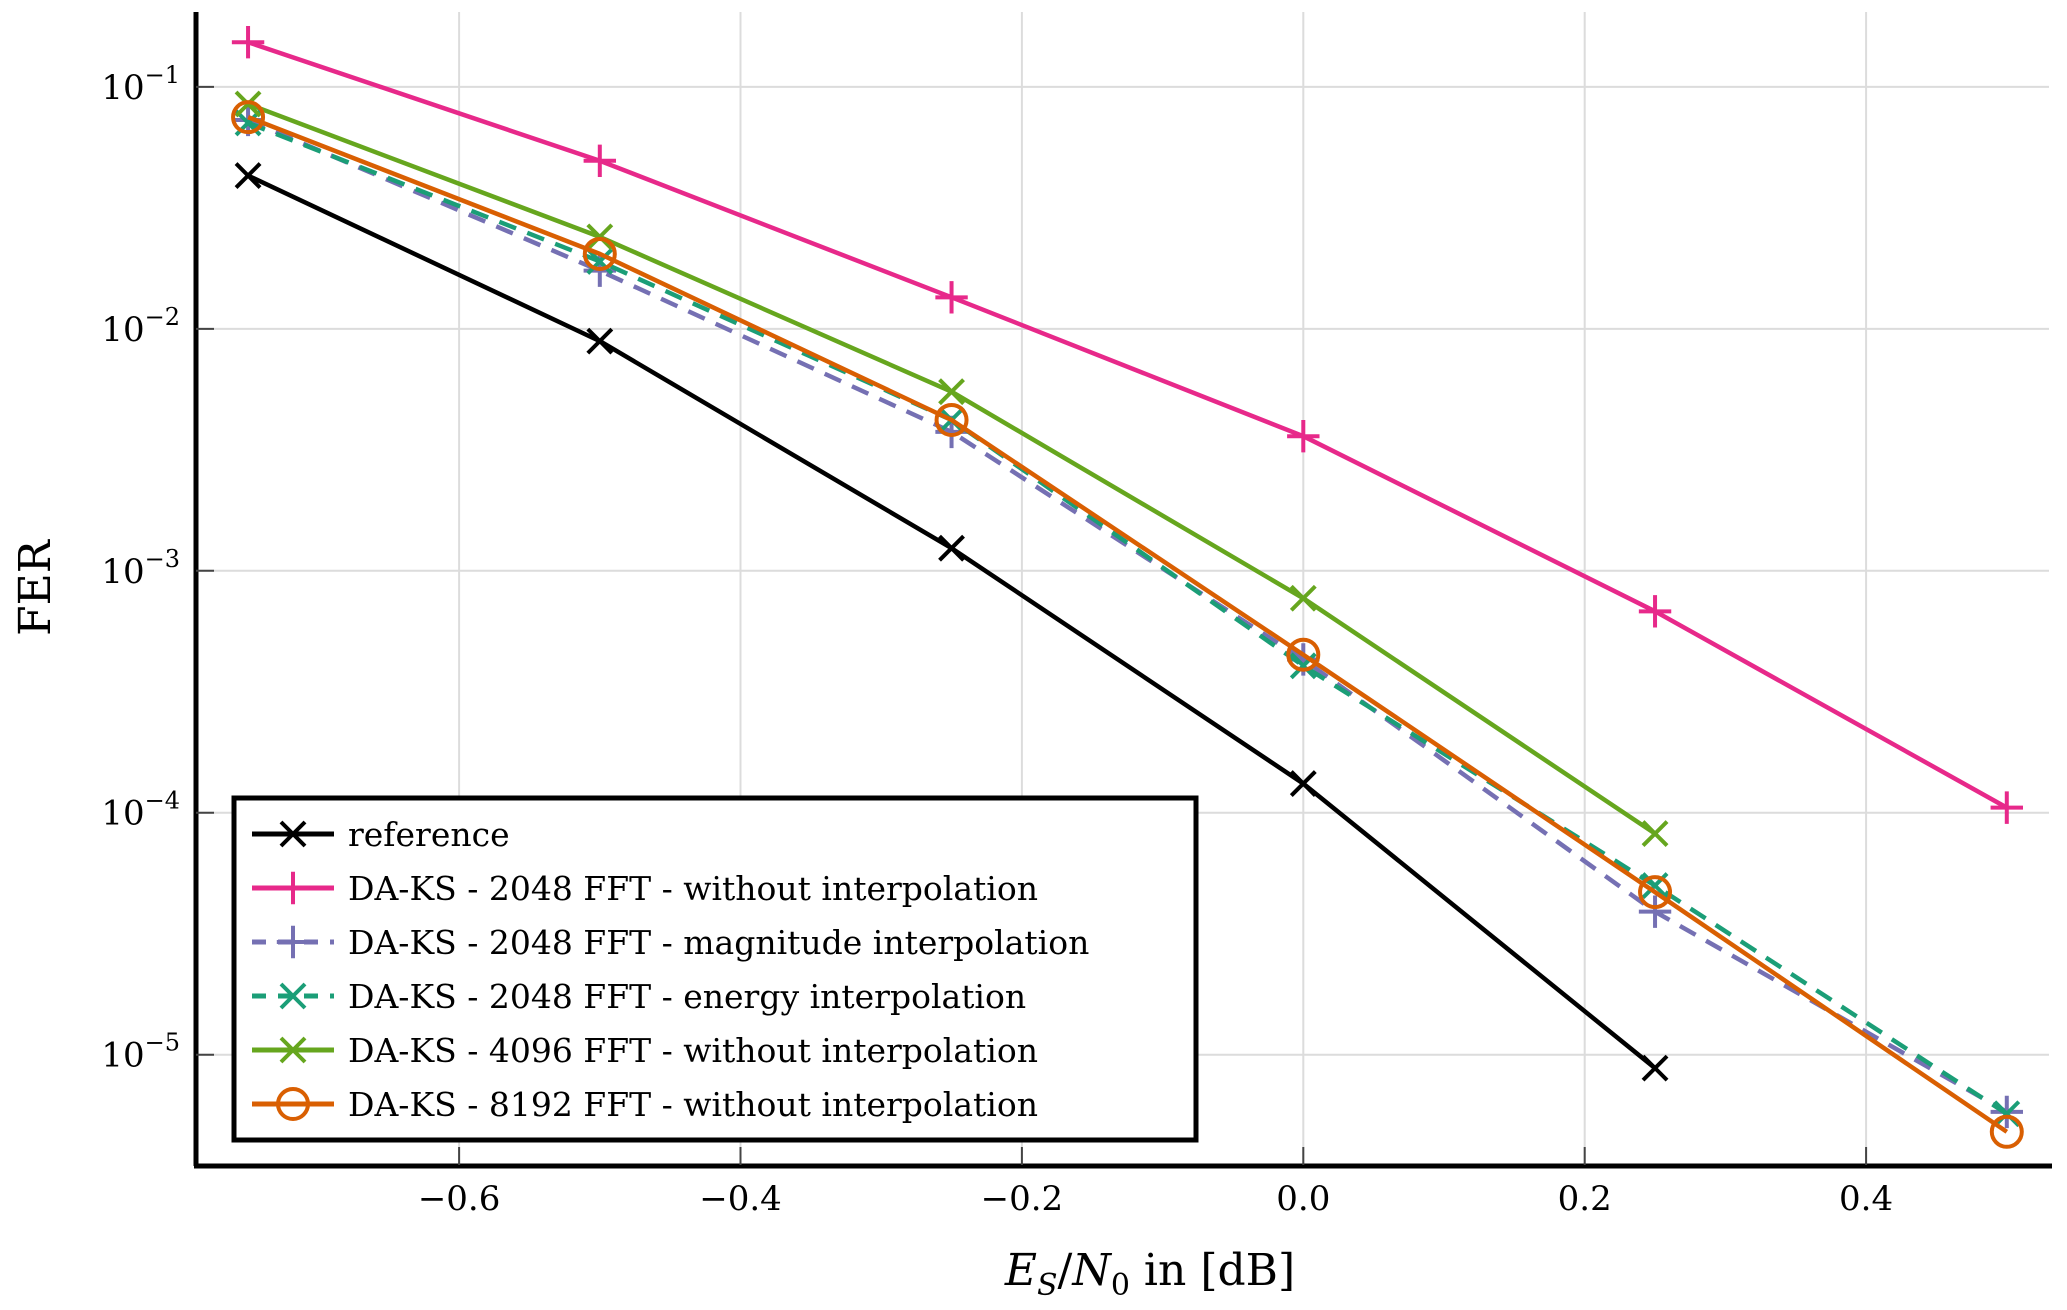  I want to click on legend-item: reference, so click(381, 834).